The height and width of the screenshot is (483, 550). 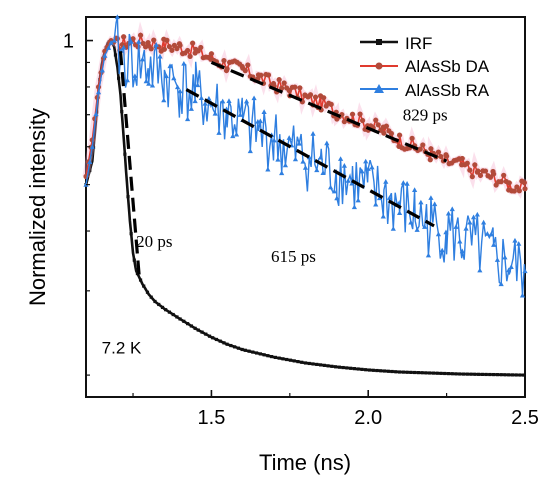 I want to click on legend-label-irf: IRF, so click(x=418, y=43).